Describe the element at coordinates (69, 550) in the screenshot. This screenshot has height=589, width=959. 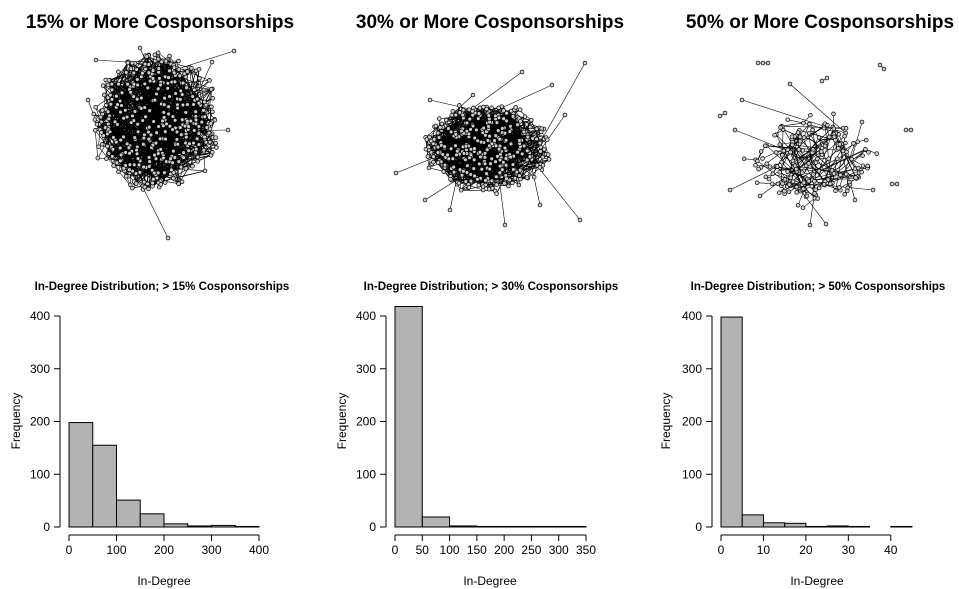
I see `x-tick-label: 0` at that location.